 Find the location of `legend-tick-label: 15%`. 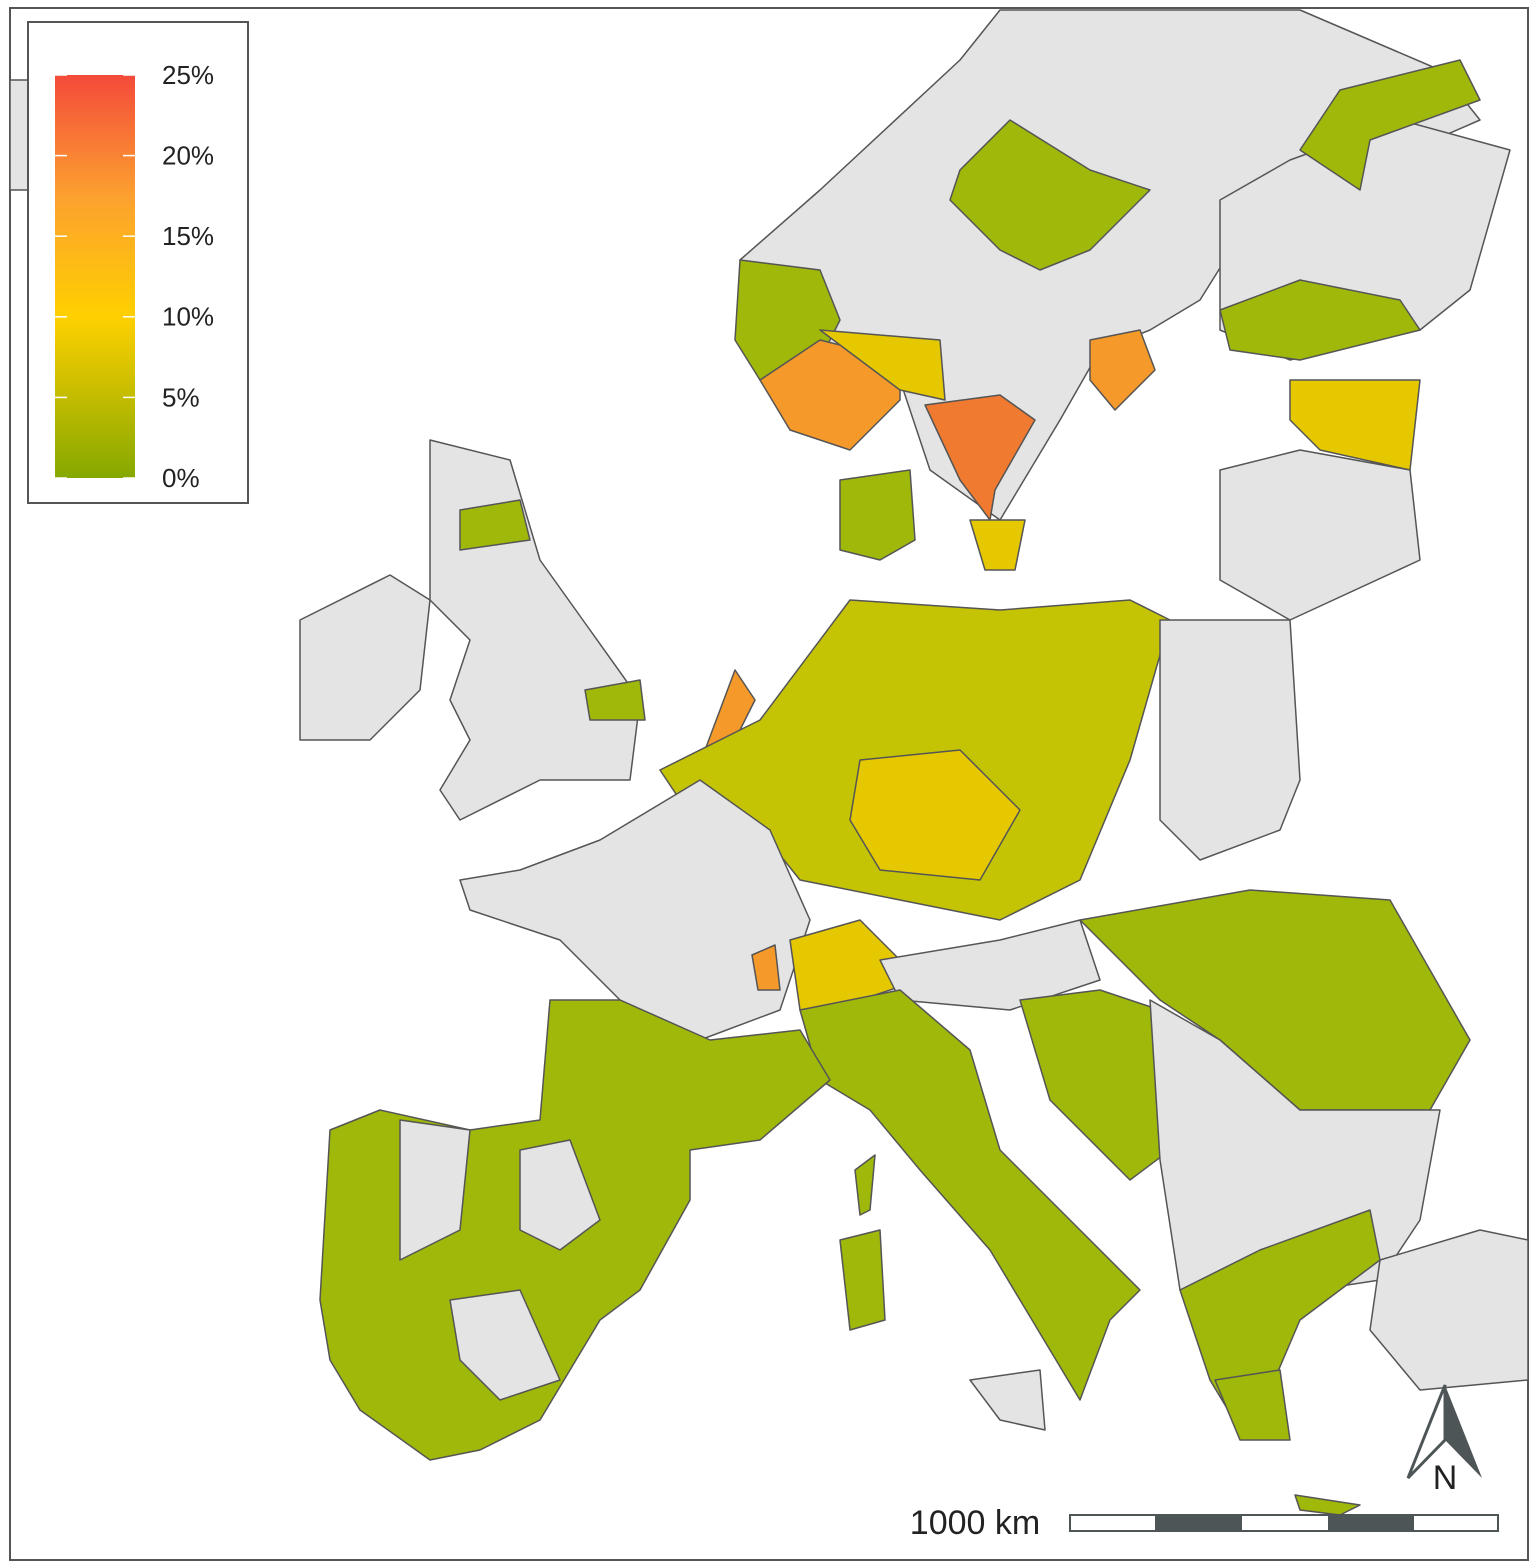

legend-tick-label: 15% is located at coordinates (188, 236).